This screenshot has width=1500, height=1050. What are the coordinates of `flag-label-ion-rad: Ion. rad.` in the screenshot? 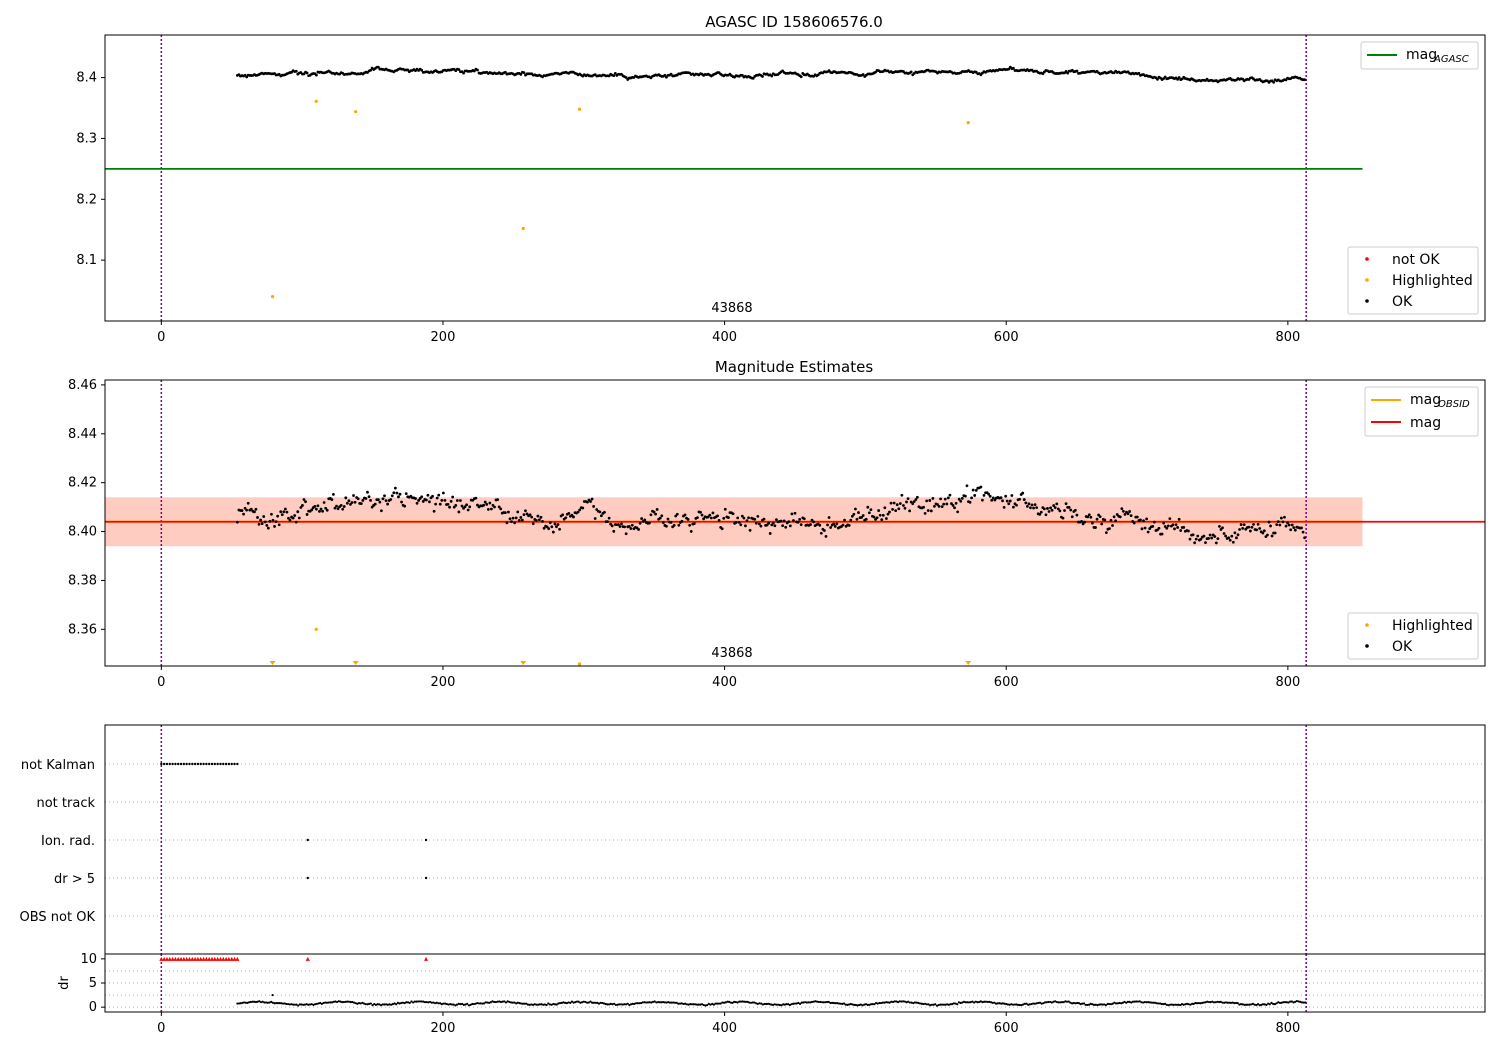 It's located at (68, 841).